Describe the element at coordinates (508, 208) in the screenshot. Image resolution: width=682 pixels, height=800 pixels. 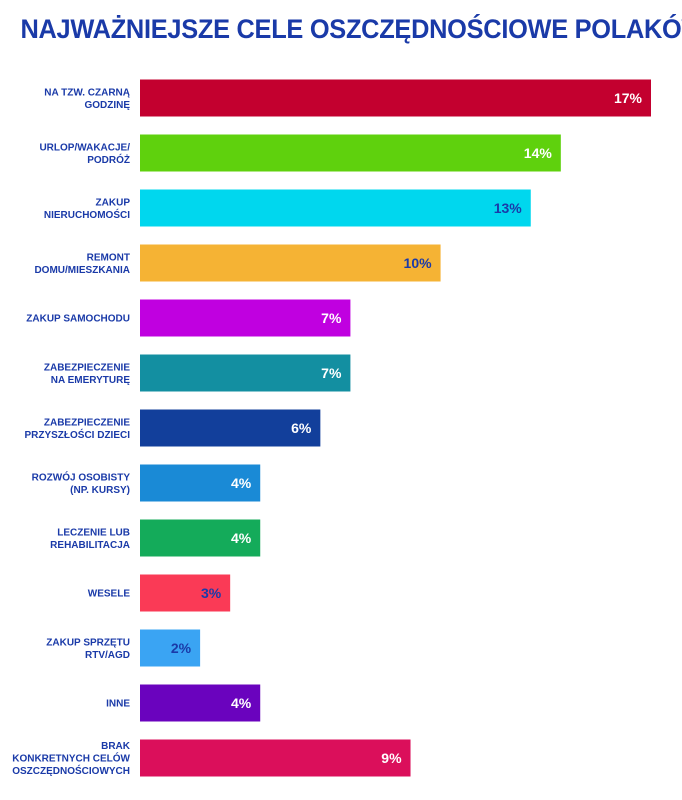
I see `bar-value-label: 13%` at that location.